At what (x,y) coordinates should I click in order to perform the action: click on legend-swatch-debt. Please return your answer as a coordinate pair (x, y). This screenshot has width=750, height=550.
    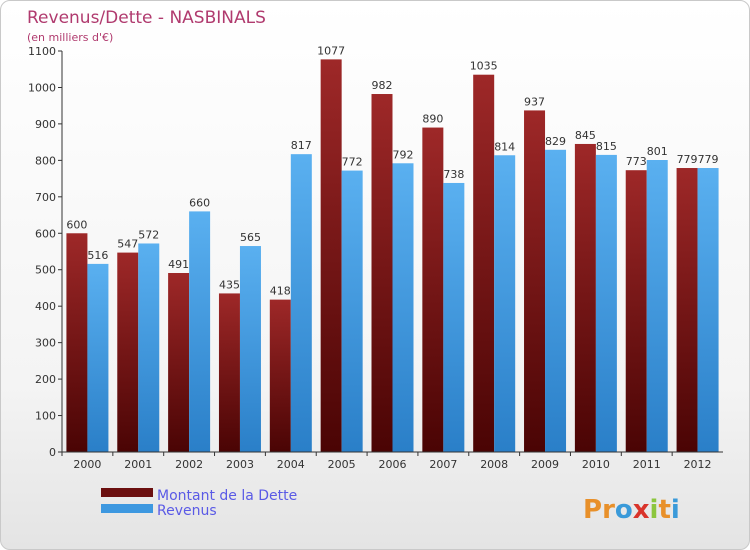
    Looking at the image, I should click on (127, 492).